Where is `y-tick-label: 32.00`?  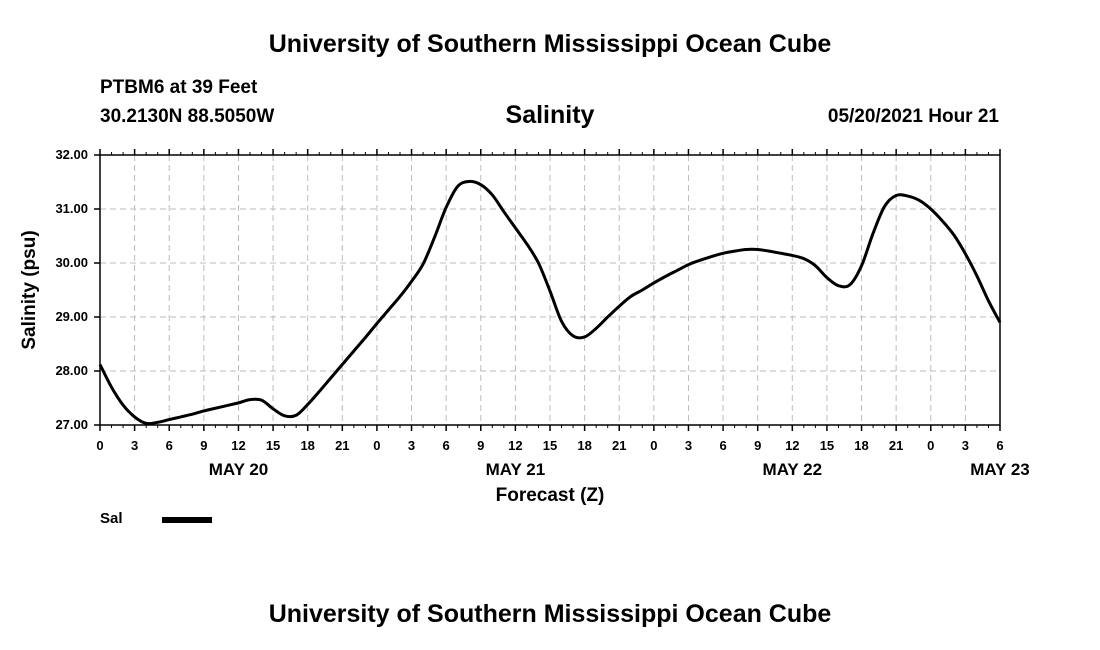
y-tick-label: 32.00 is located at coordinates (71, 154).